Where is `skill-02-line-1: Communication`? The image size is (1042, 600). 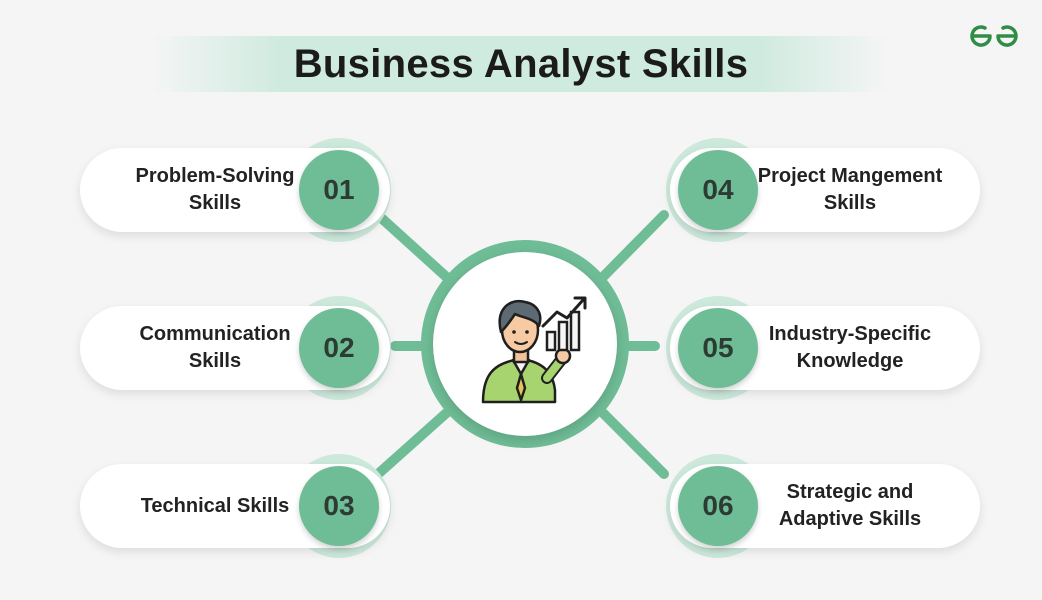
skill-02-line-1: Communication is located at coordinates (215, 334).